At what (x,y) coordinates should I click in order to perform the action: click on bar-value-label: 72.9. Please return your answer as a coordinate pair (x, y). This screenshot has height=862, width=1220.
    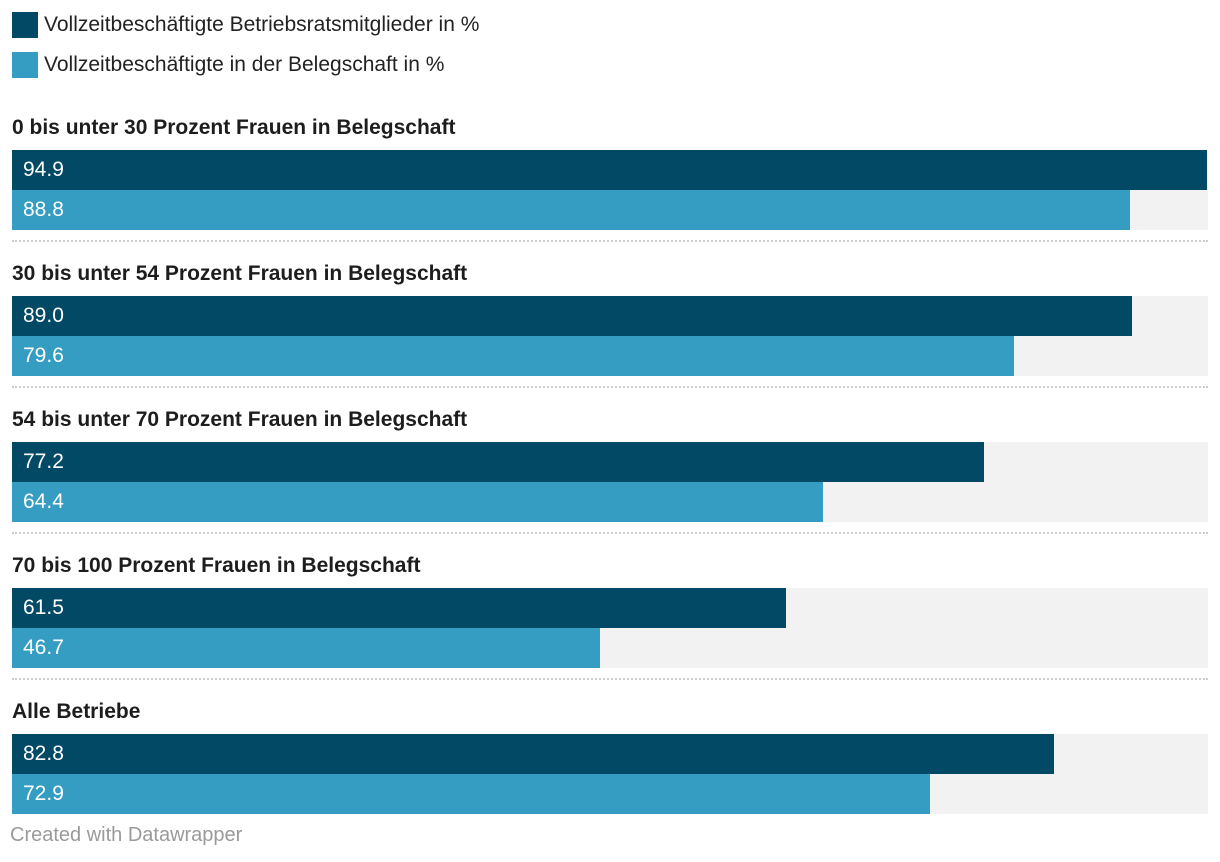
    Looking at the image, I should click on (43, 793).